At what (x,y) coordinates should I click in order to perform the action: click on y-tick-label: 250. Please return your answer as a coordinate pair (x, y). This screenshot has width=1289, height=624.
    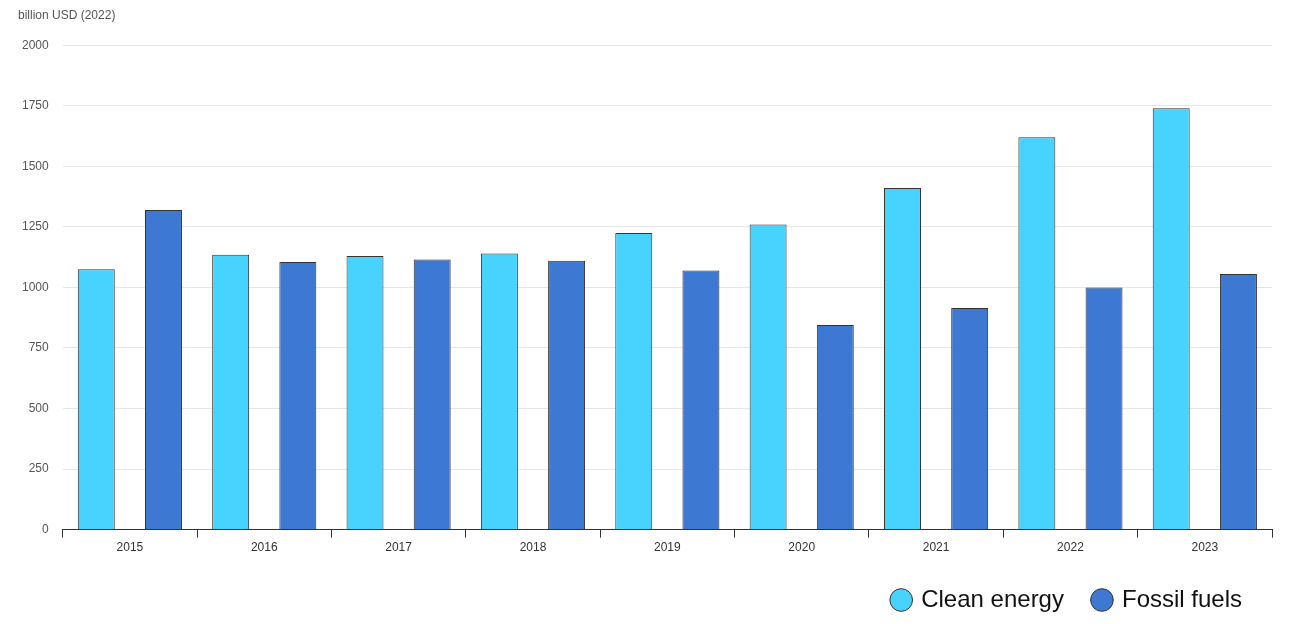
    Looking at the image, I should click on (39, 468).